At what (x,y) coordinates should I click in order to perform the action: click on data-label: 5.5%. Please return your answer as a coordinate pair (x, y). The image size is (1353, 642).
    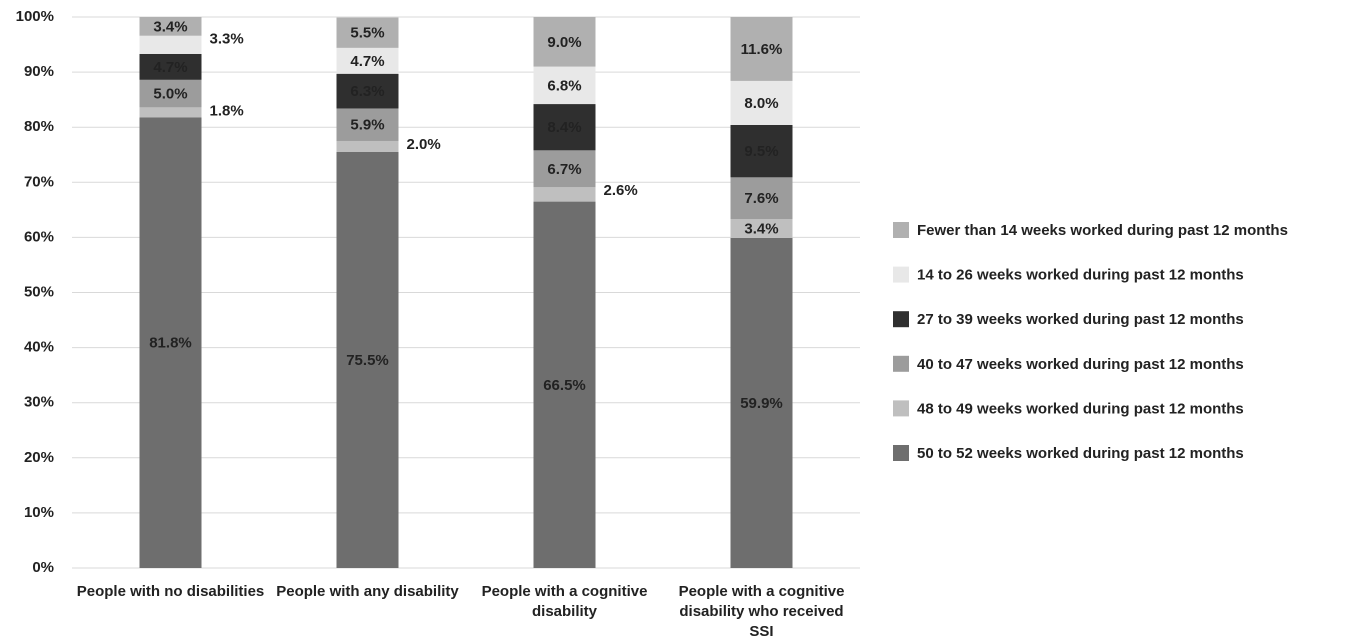
    Looking at the image, I should click on (367, 33).